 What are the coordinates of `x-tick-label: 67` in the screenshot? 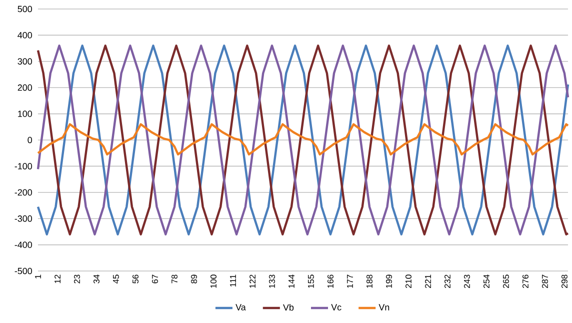 It's located at (155, 279).